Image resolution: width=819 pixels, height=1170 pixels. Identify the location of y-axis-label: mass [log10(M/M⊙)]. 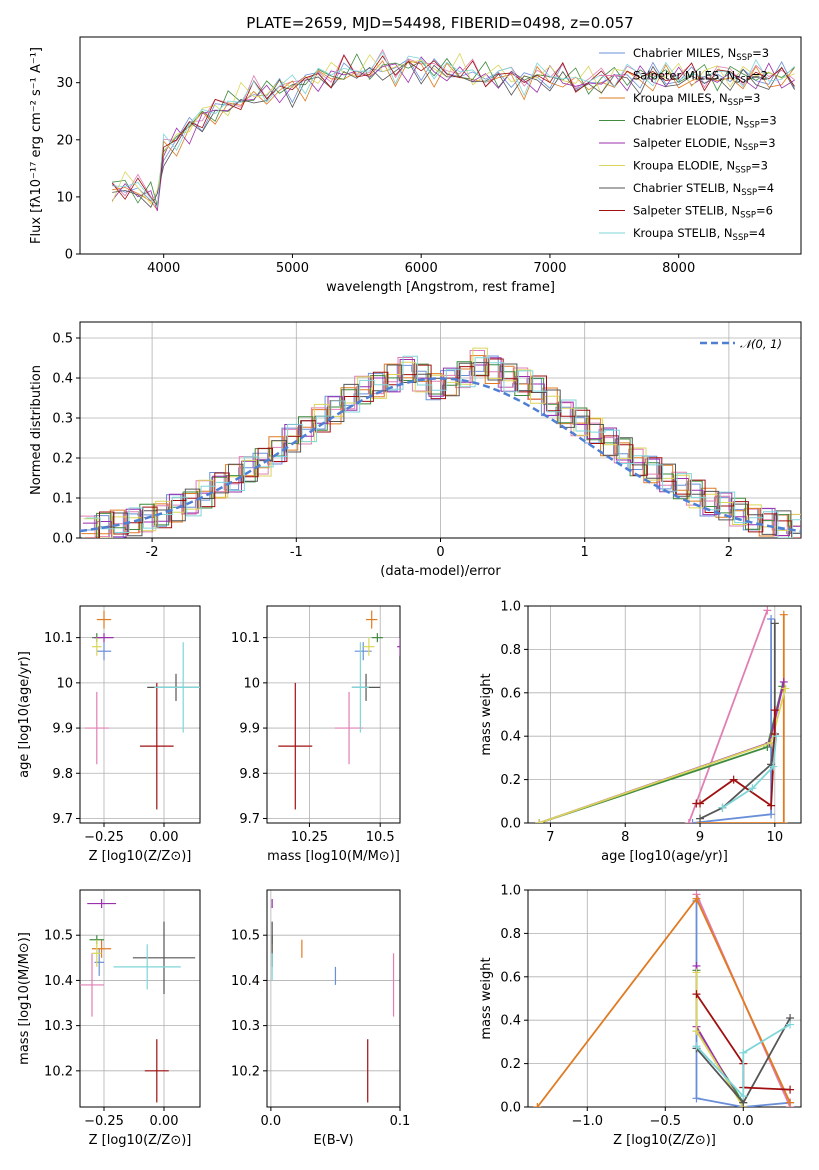
(24, 998).